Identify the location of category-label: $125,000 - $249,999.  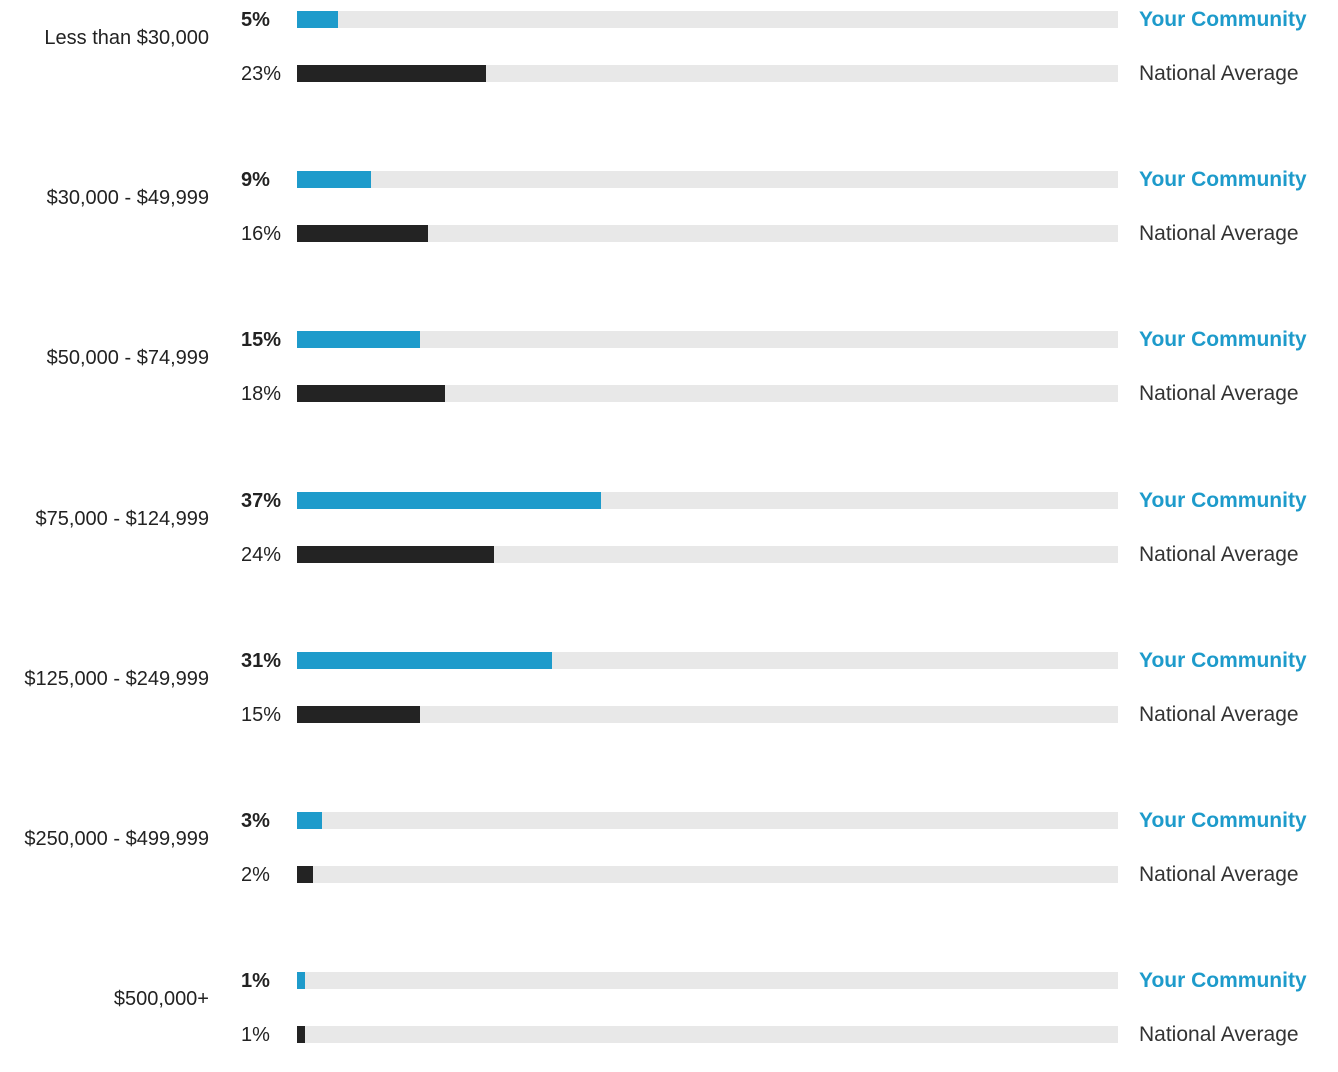
(116, 678).